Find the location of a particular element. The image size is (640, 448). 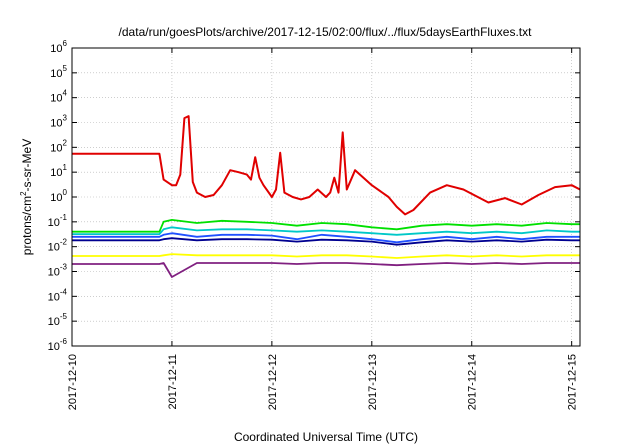

y-axis-label-sup: 2 is located at coordinates (23, 193).